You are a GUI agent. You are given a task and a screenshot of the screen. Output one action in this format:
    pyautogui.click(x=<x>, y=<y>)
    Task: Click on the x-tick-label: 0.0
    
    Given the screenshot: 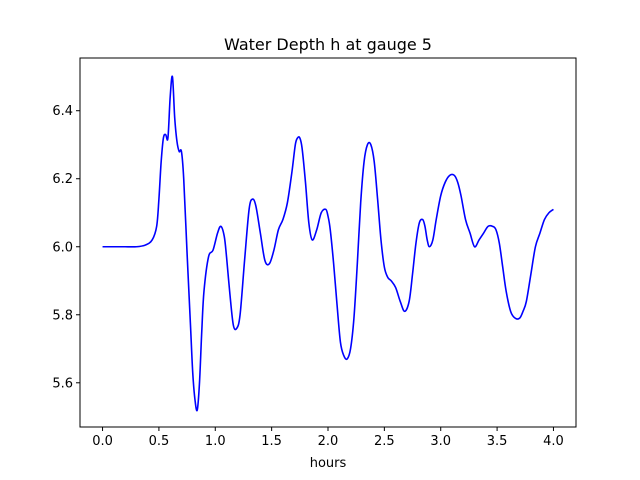 What is the action you would take?
    pyautogui.click(x=102, y=441)
    